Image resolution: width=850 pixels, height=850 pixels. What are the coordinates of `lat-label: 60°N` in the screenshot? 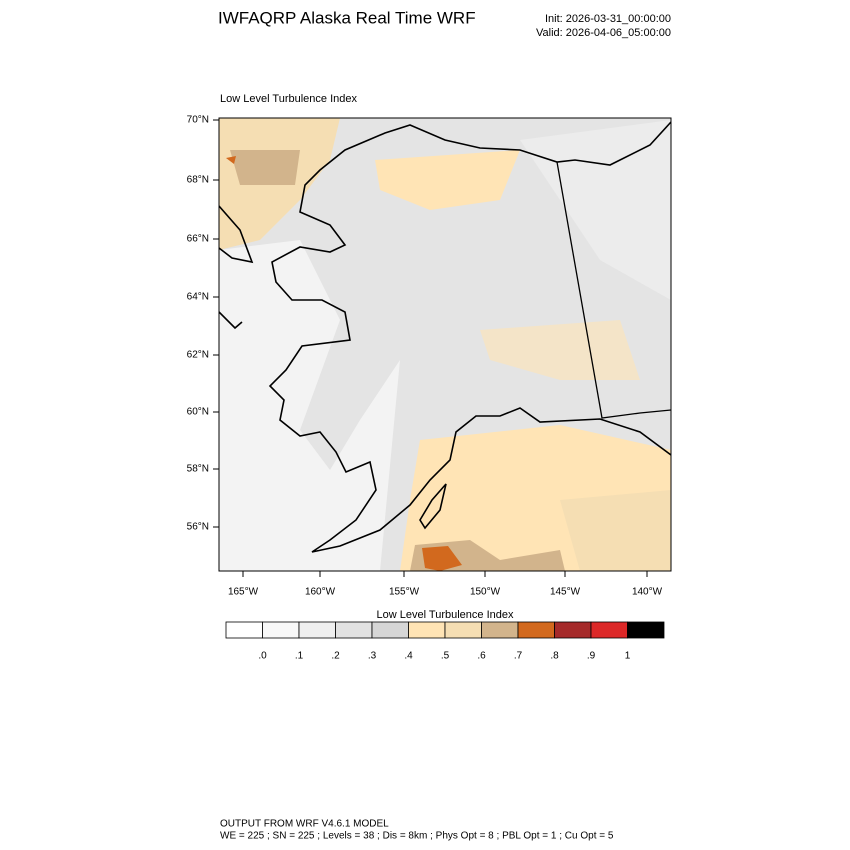 It's located at (198, 412).